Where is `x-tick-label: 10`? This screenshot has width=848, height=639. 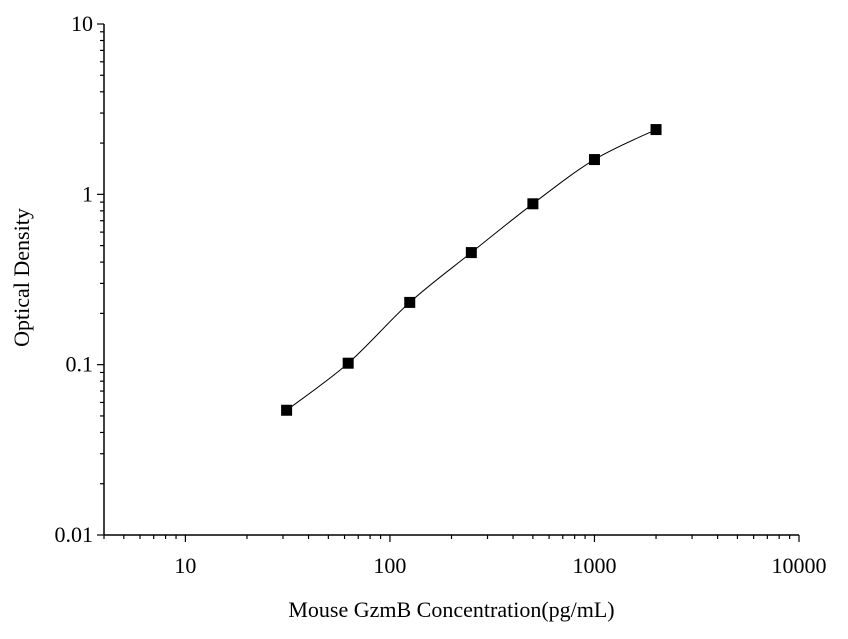 x-tick-label: 10 is located at coordinates (185, 565).